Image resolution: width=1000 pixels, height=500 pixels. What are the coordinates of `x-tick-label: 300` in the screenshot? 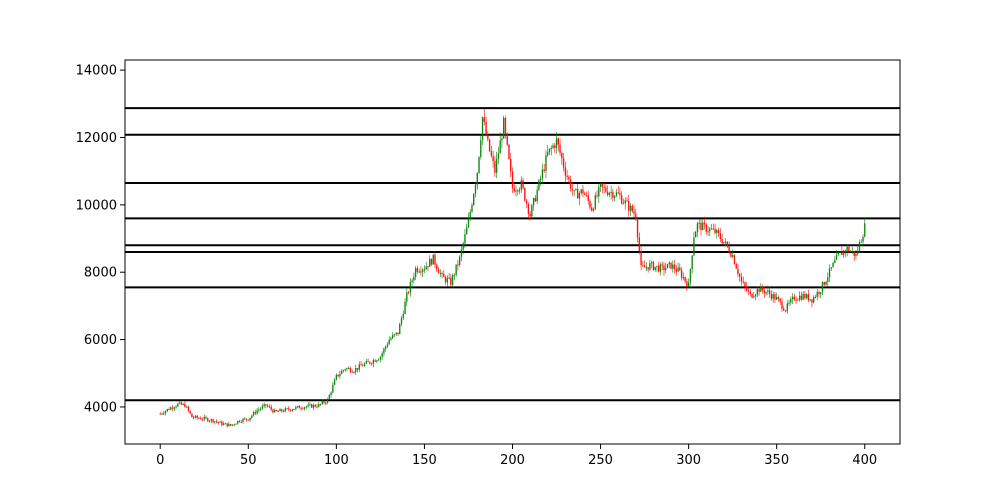 It's located at (688, 460).